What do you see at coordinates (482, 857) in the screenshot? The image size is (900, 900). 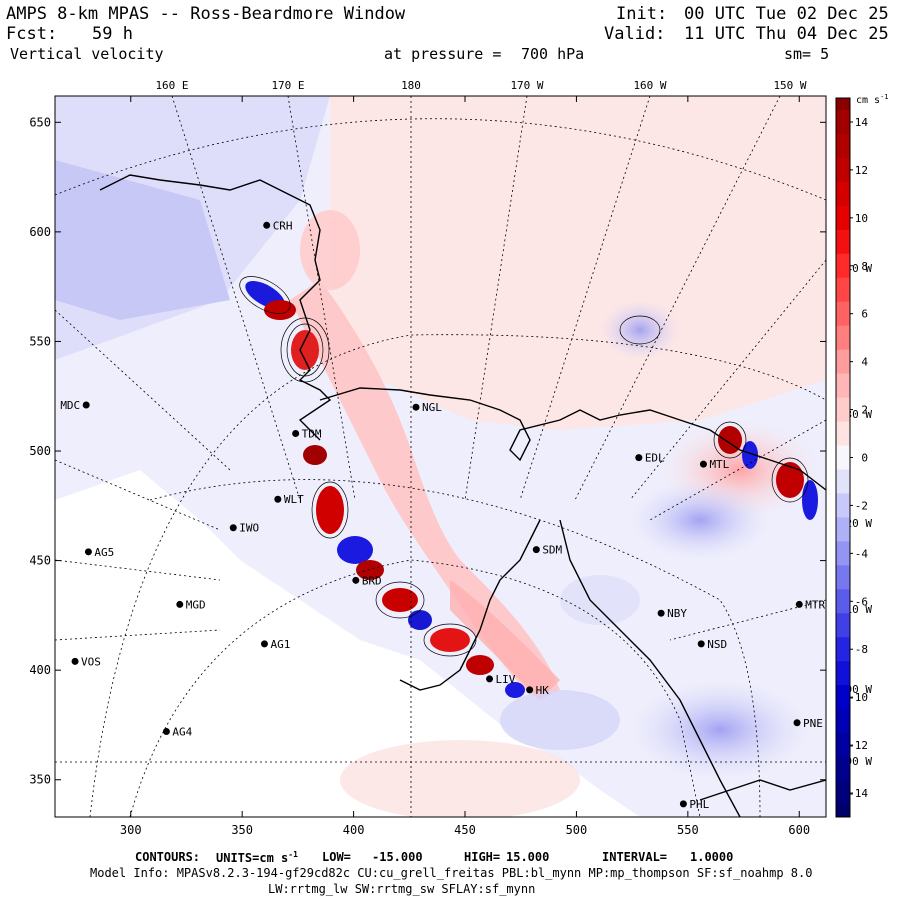 I see `high-label: HIGH=` at bounding box center [482, 857].